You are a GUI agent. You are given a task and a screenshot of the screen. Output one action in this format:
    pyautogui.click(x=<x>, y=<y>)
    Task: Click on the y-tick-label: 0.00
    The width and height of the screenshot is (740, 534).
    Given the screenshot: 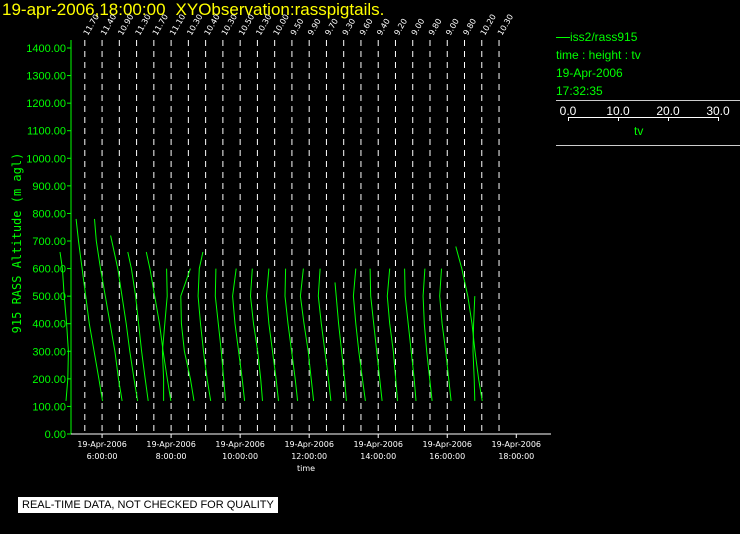 What is the action you would take?
    pyautogui.click(x=55, y=435)
    